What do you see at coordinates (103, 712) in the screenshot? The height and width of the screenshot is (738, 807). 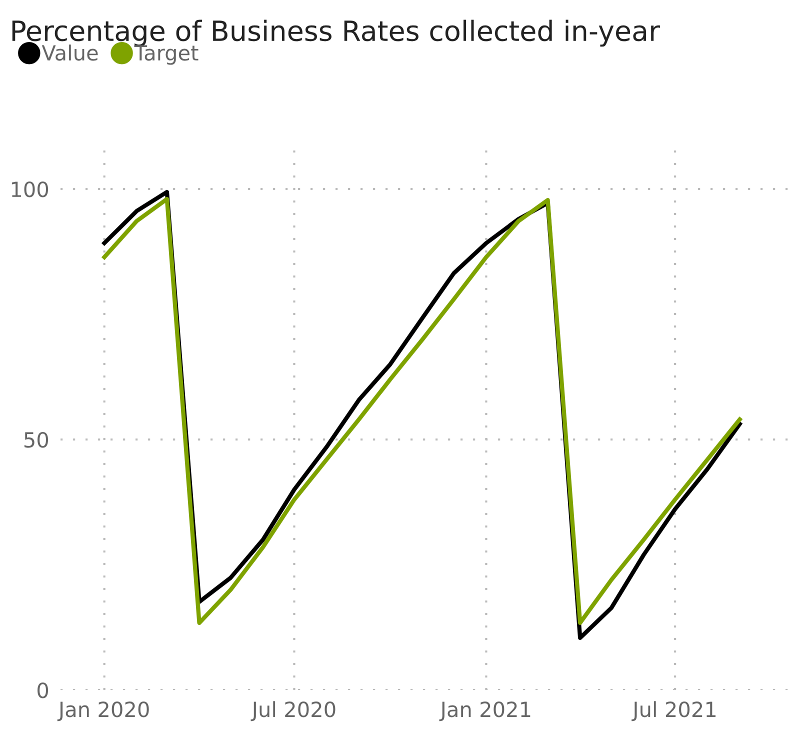 I see `x-tick-label: Jan 2020` at bounding box center [103, 712].